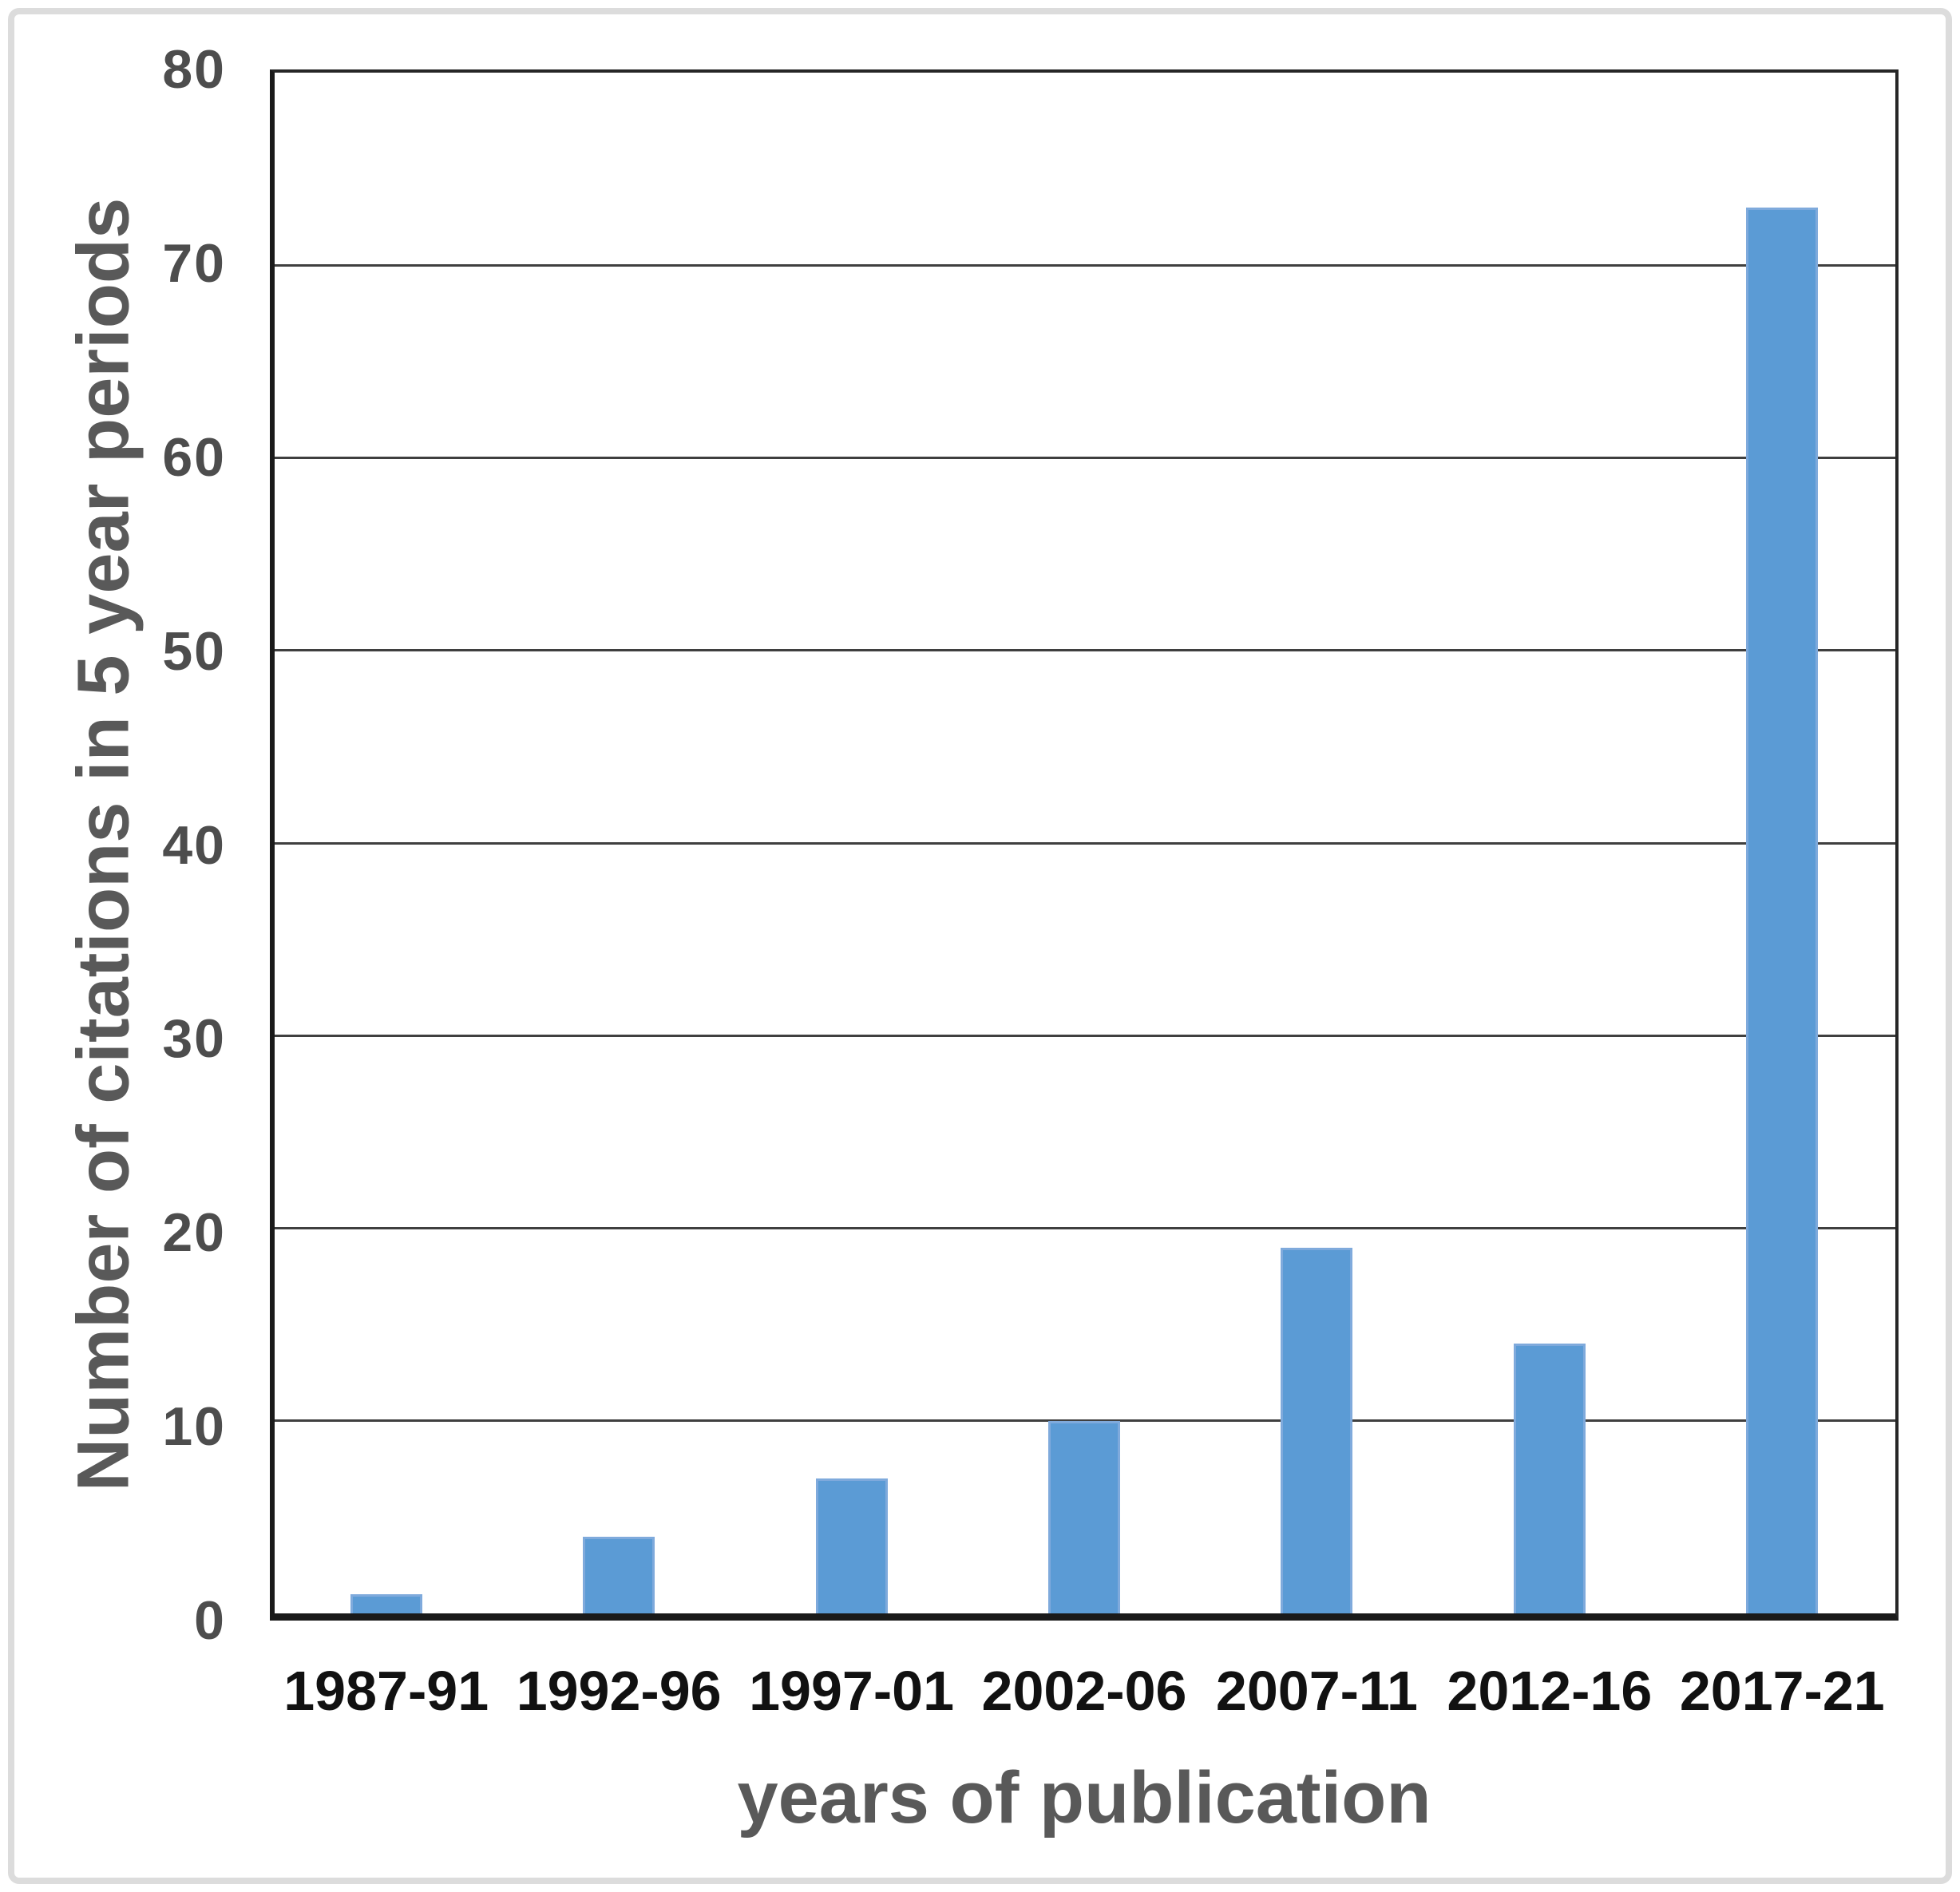 This screenshot has height=1892, width=1960. I want to click on xtick-label-1987-91: 1987-91, so click(386, 1691).